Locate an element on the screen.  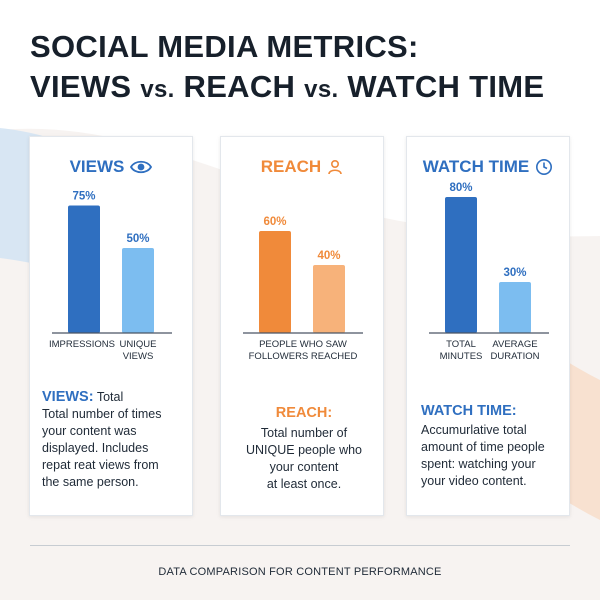
watch-time-category-label: DURATION is located at coordinates (515, 356).